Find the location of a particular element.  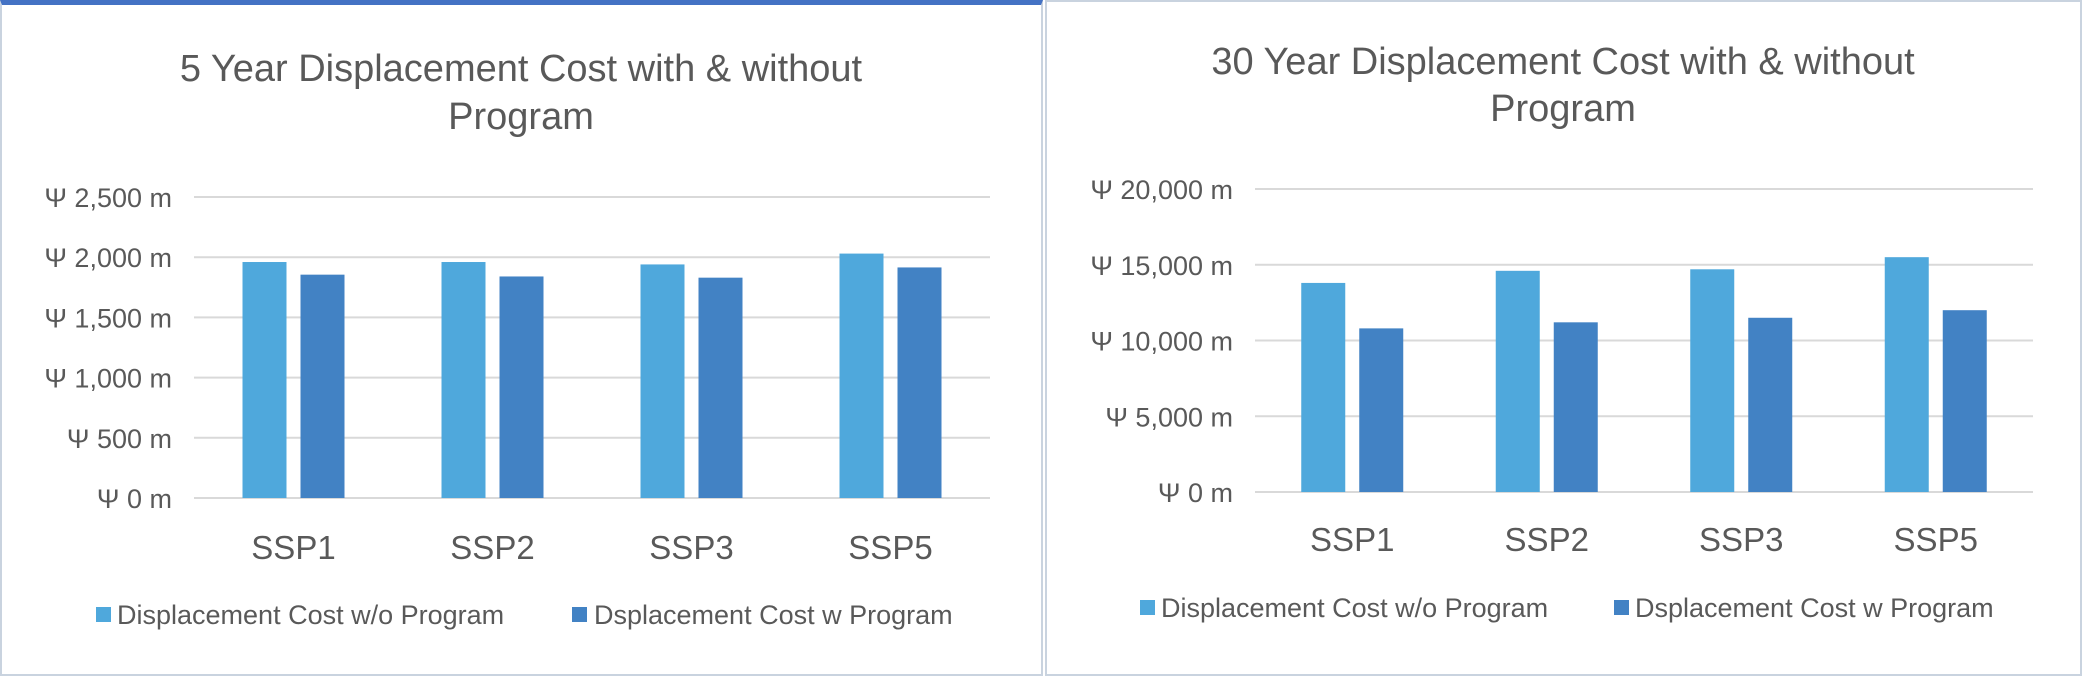

chart-title-line-1: 30 Year Displacement Cost with & without is located at coordinates (1563, 62).